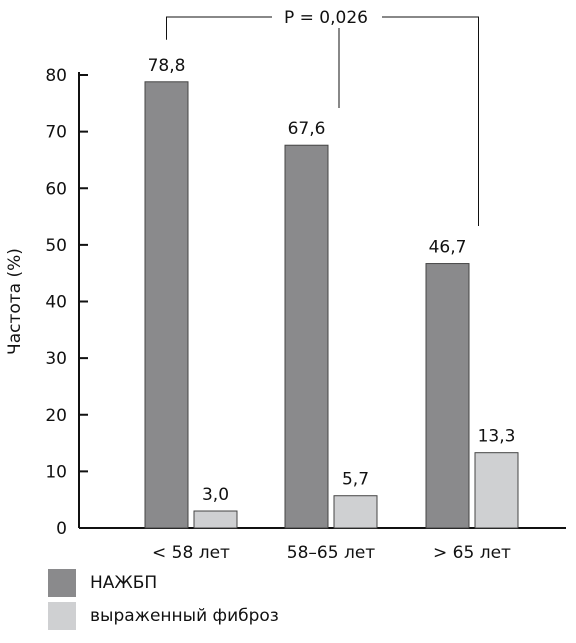 Image resolution: width=576 pixels, height=643 pixels. What do you see at coordinates (56, 76) in the screenshot?
I see `y-tick-label: 80` at bounding box center [56, 76].